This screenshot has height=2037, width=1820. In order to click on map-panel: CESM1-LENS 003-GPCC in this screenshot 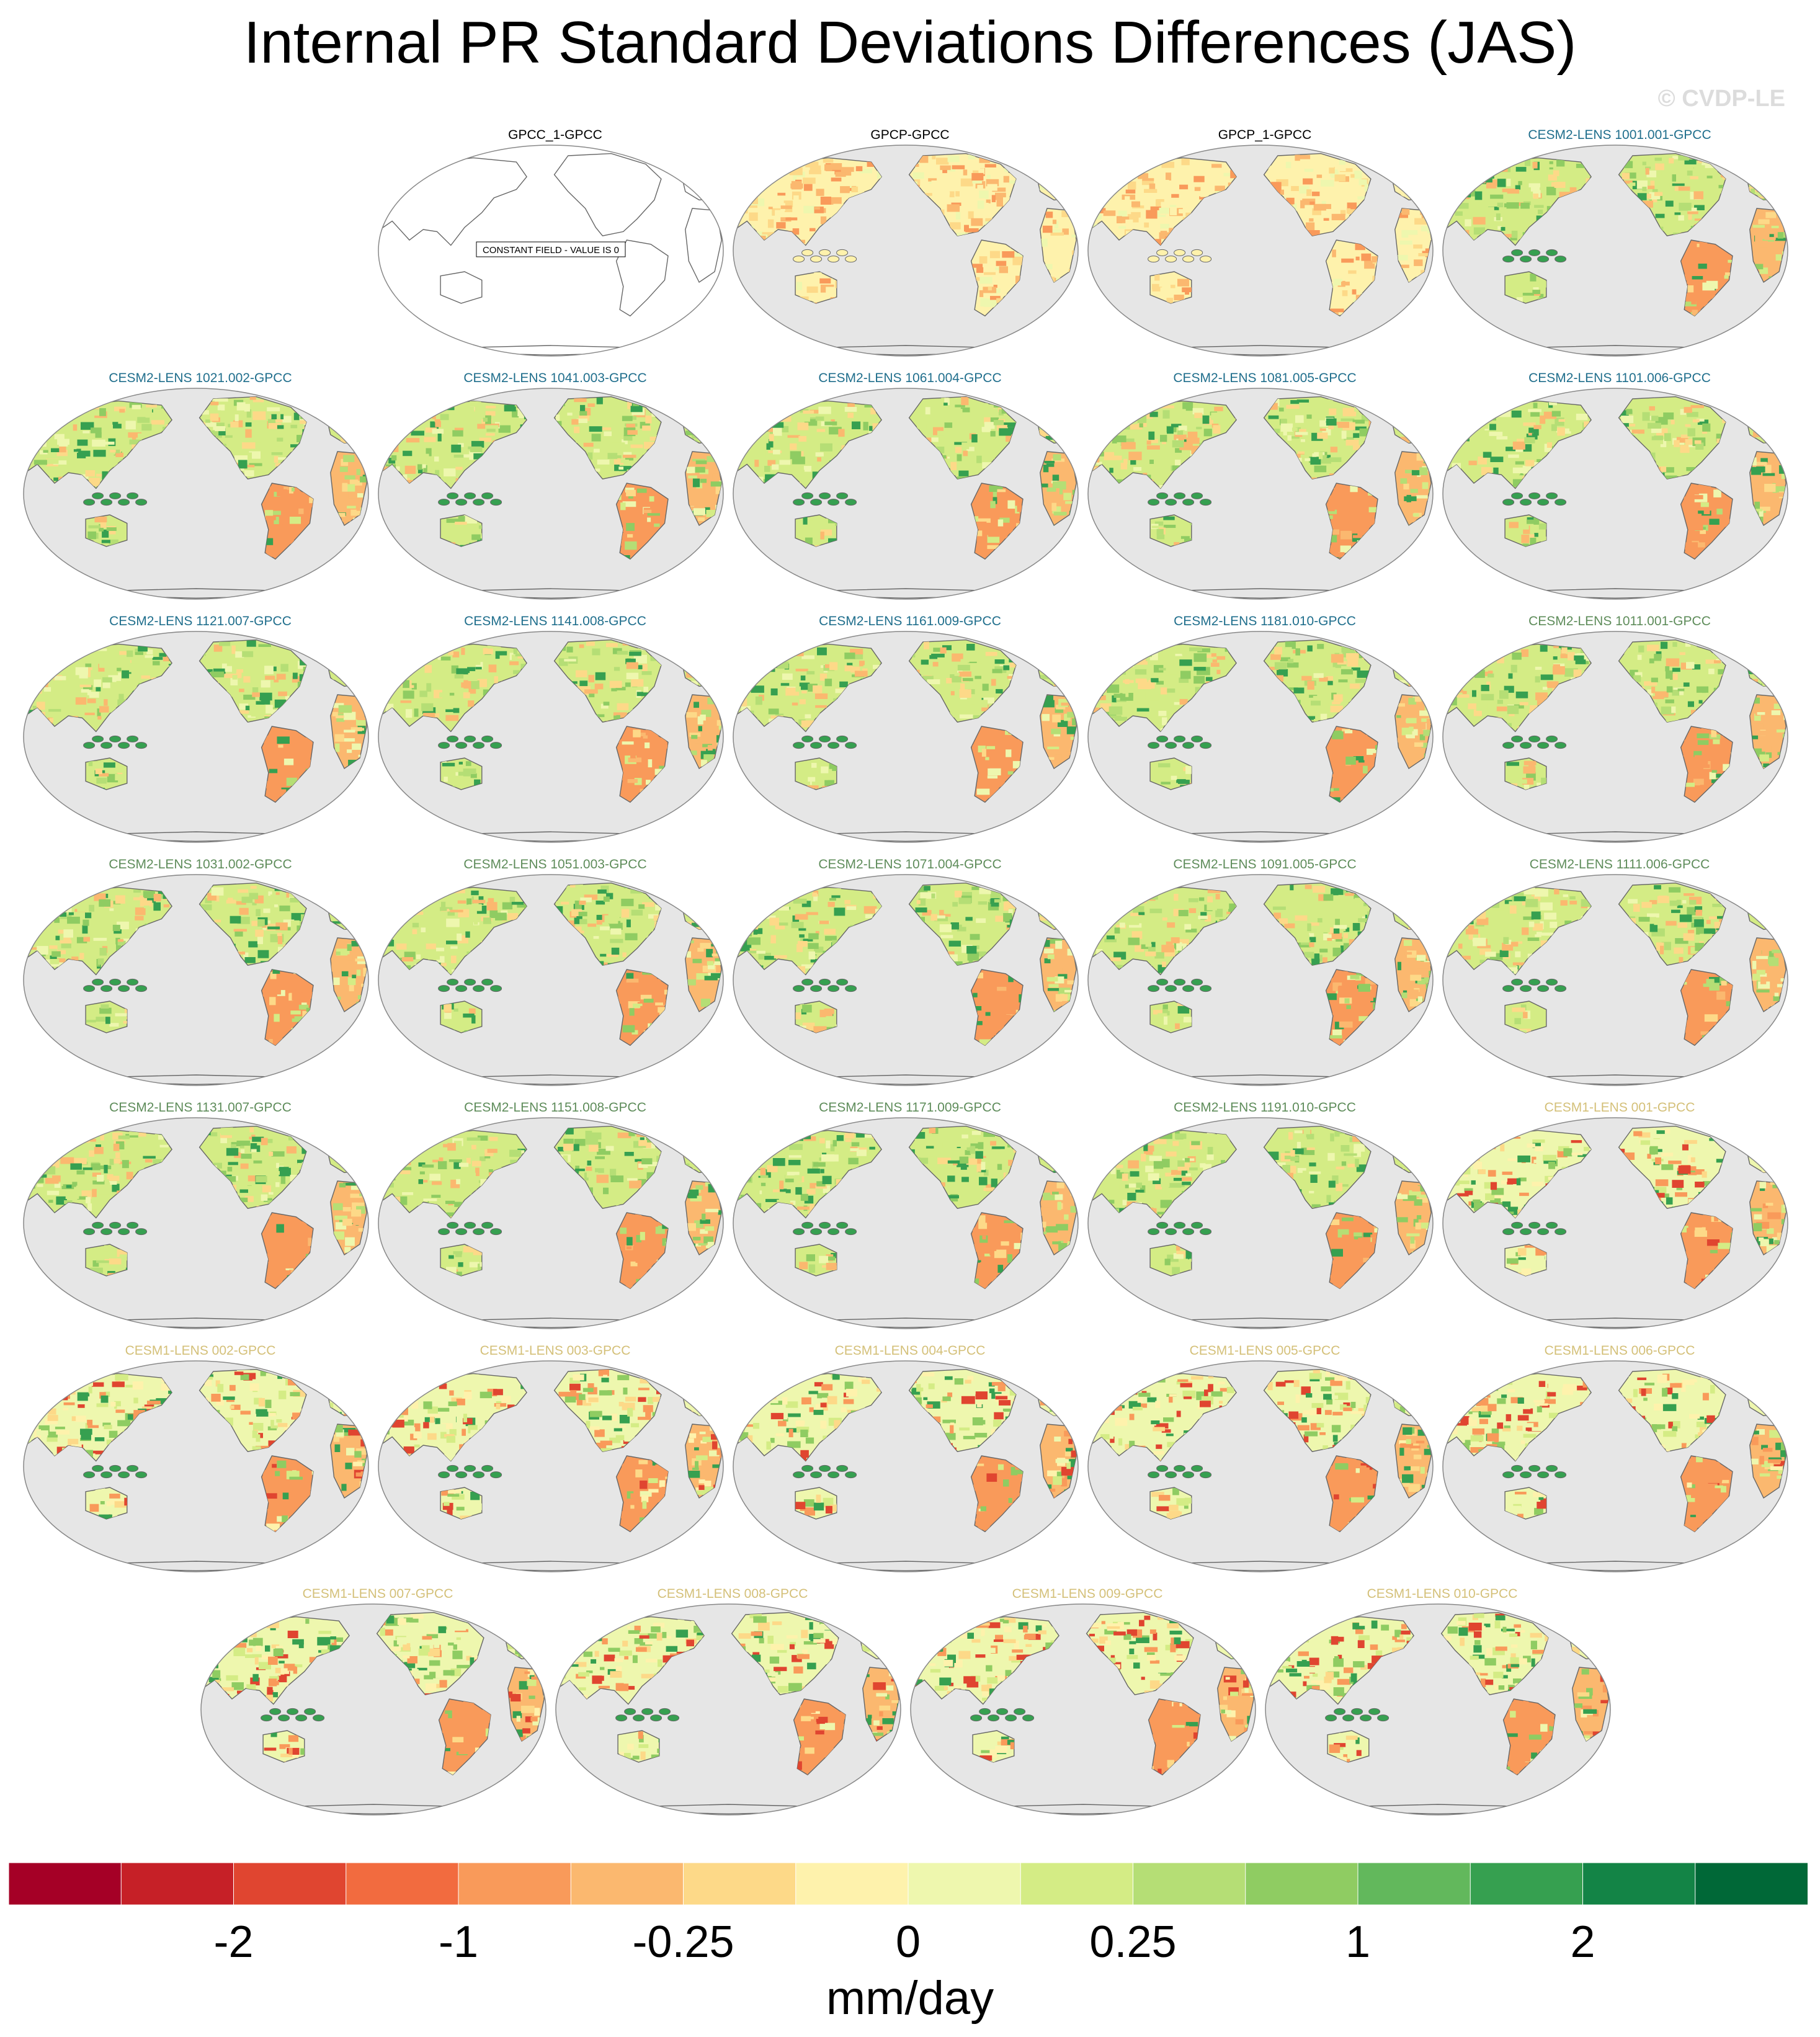, I will do `click(555, 1461)`.